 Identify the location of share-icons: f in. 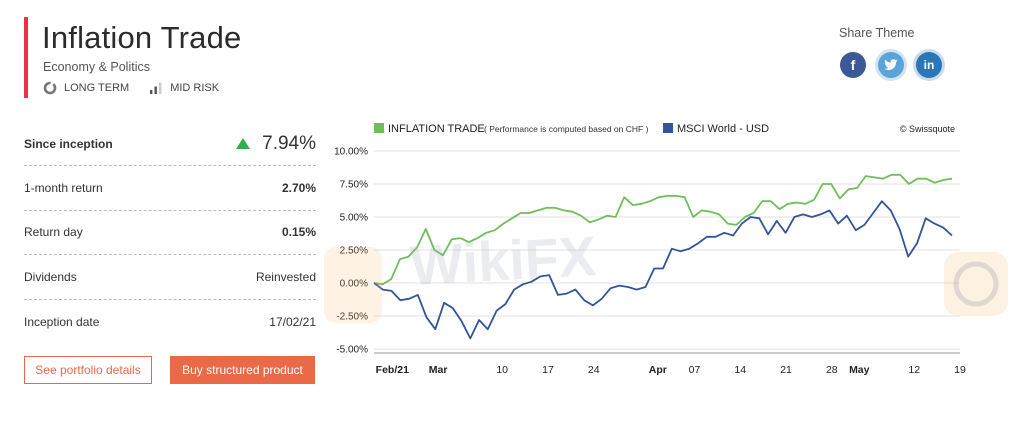
(896, 65).